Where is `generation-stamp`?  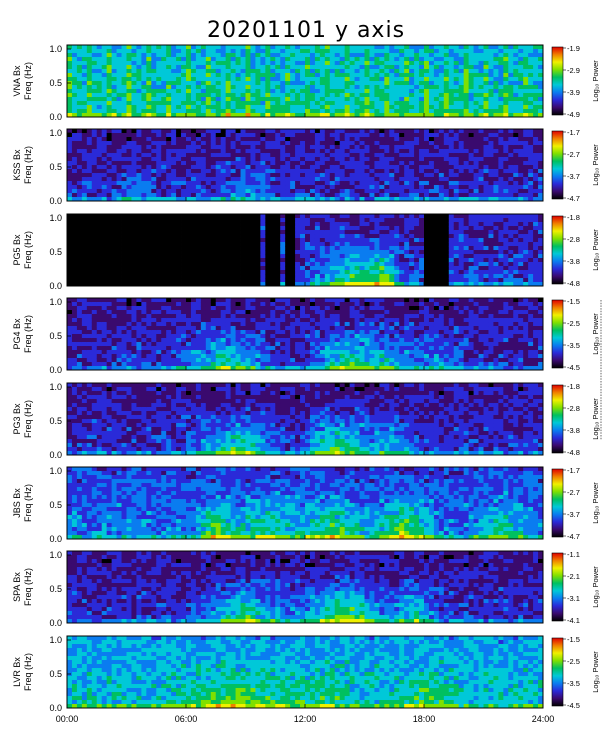
generation-stamp is located at coordinates (601, 370).